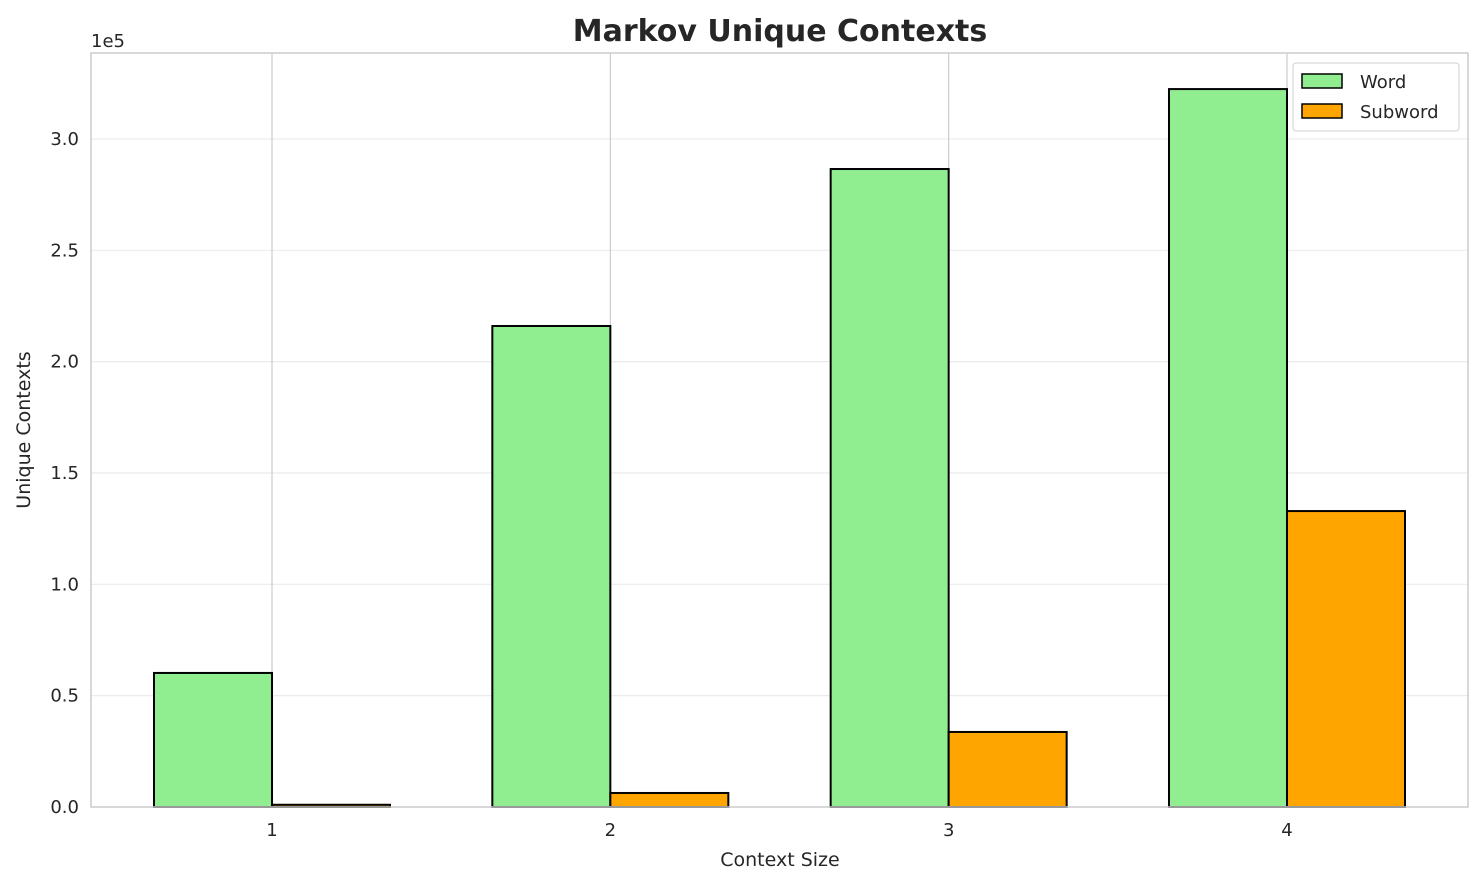 The height and width of the screenshot is (885, 1484). What do you see at coordinates (64, 250) in the screenshot?
I see `y-tick-label: 2.5` at bounding box center [64, 250].